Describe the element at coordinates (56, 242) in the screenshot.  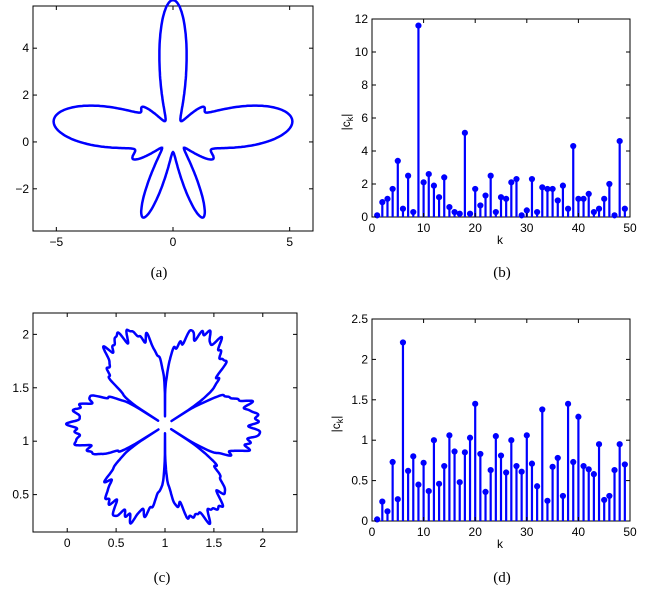
I see `x-tick-label: −5` at that location.